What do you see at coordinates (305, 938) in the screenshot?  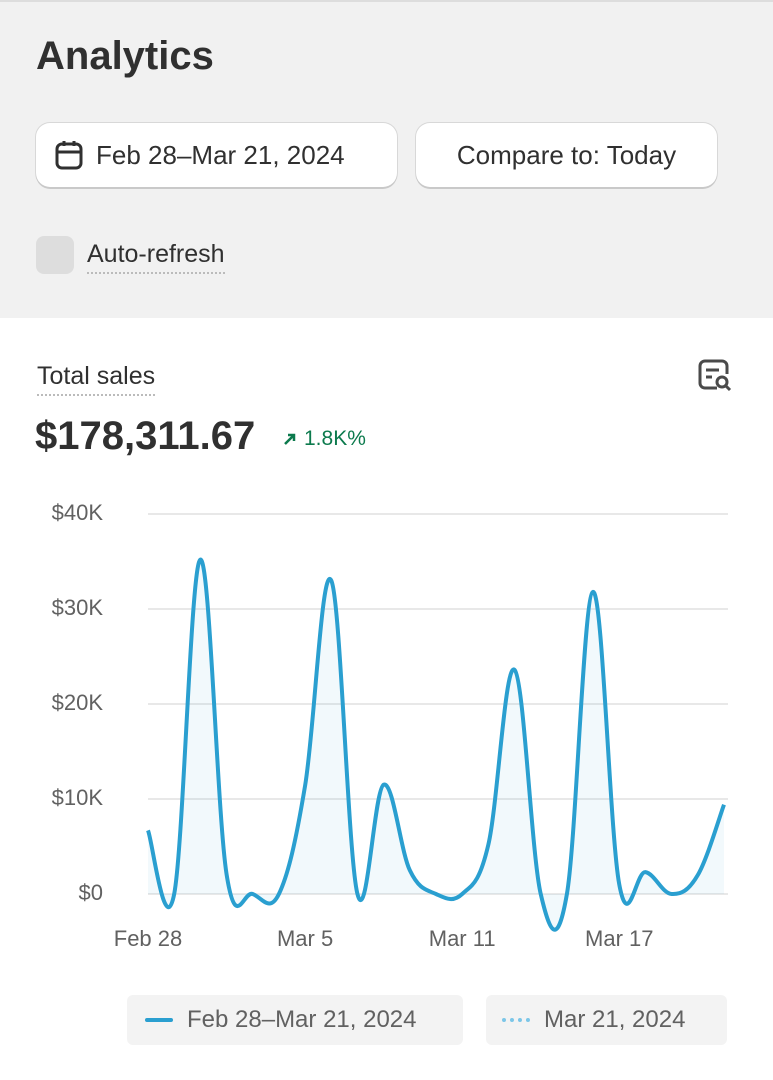 I see `x-tick-label: Mar 5` at bounding box center [305, 938].